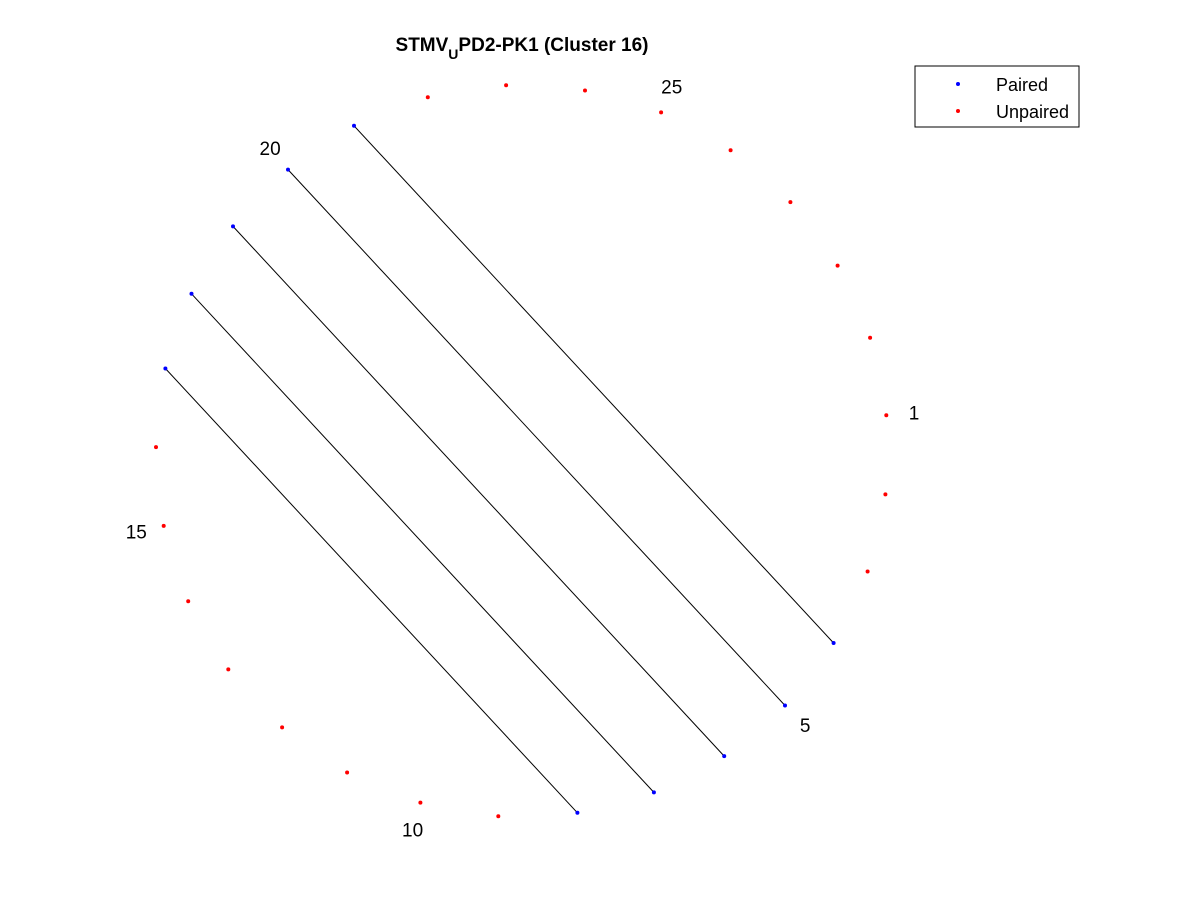  Describe the element at coordinates (805, 726) in the screenshot. I see `position-label-5: 5` at that location.